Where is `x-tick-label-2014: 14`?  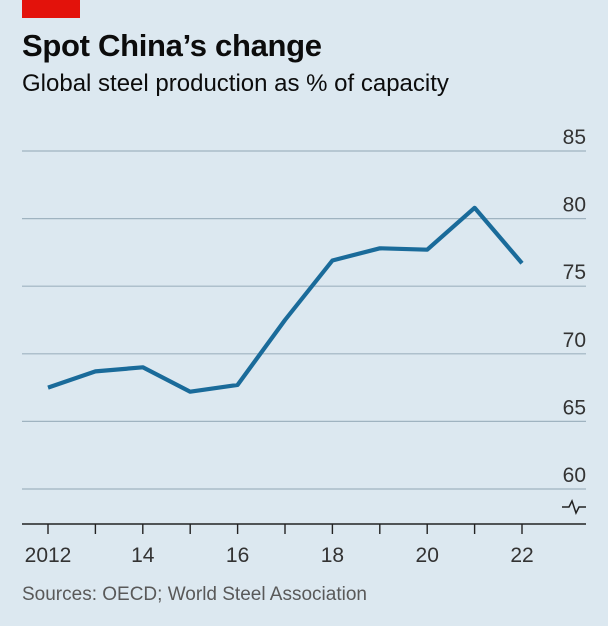
x-tick-label-2014: 14 is located at coordinates (143, 555).